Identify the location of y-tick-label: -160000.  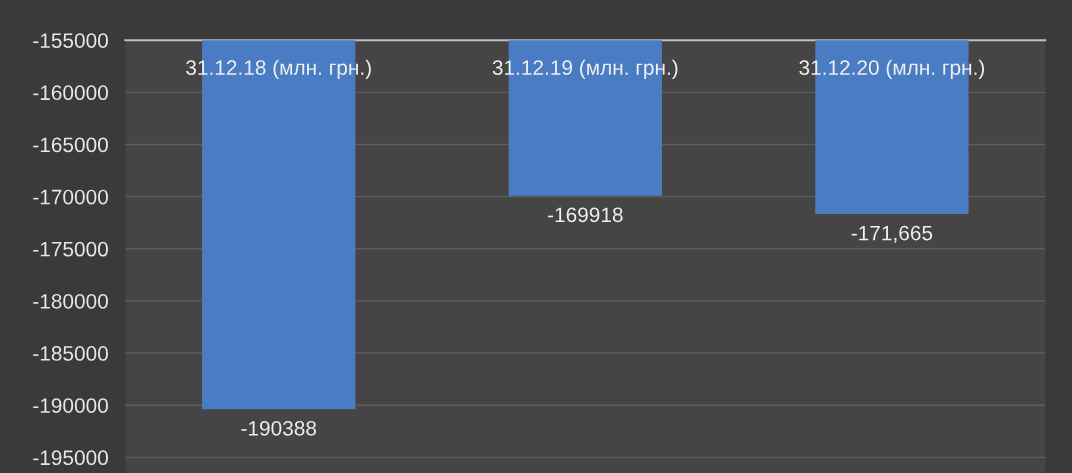
(70, 93).